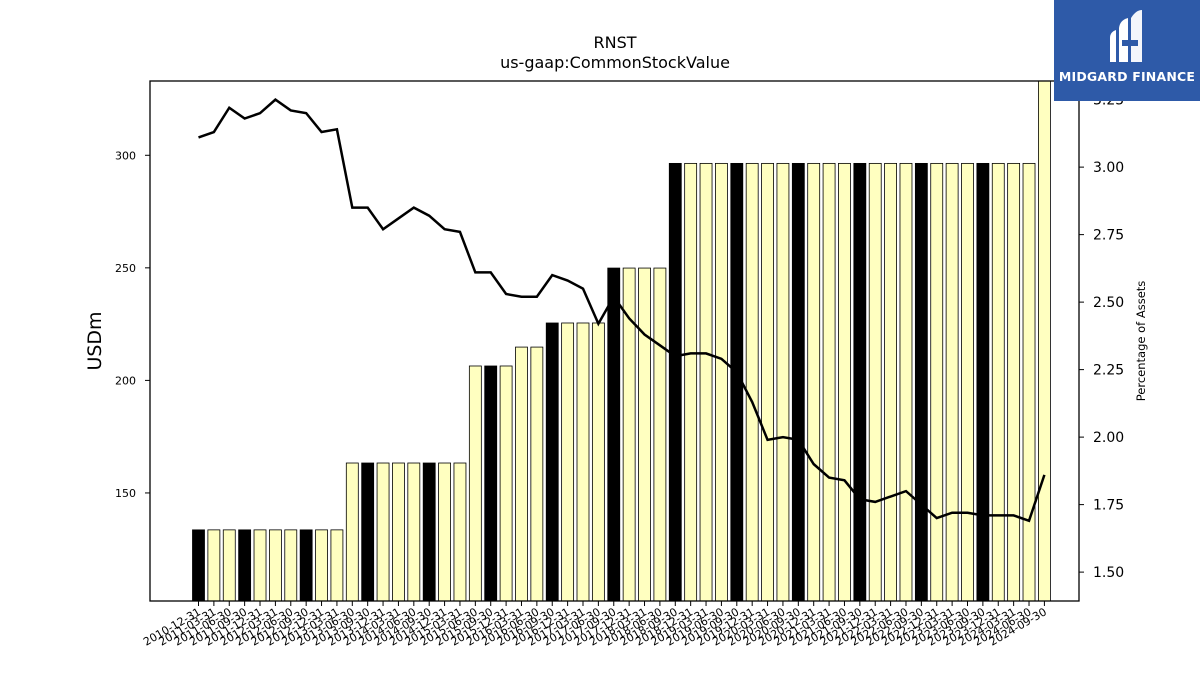 This screenshot has width=1200, height=675. What do you see at coordinates (125, 493) in the screenshot?
I see `y-tick-label: 150` at bounding box center [125, 493].